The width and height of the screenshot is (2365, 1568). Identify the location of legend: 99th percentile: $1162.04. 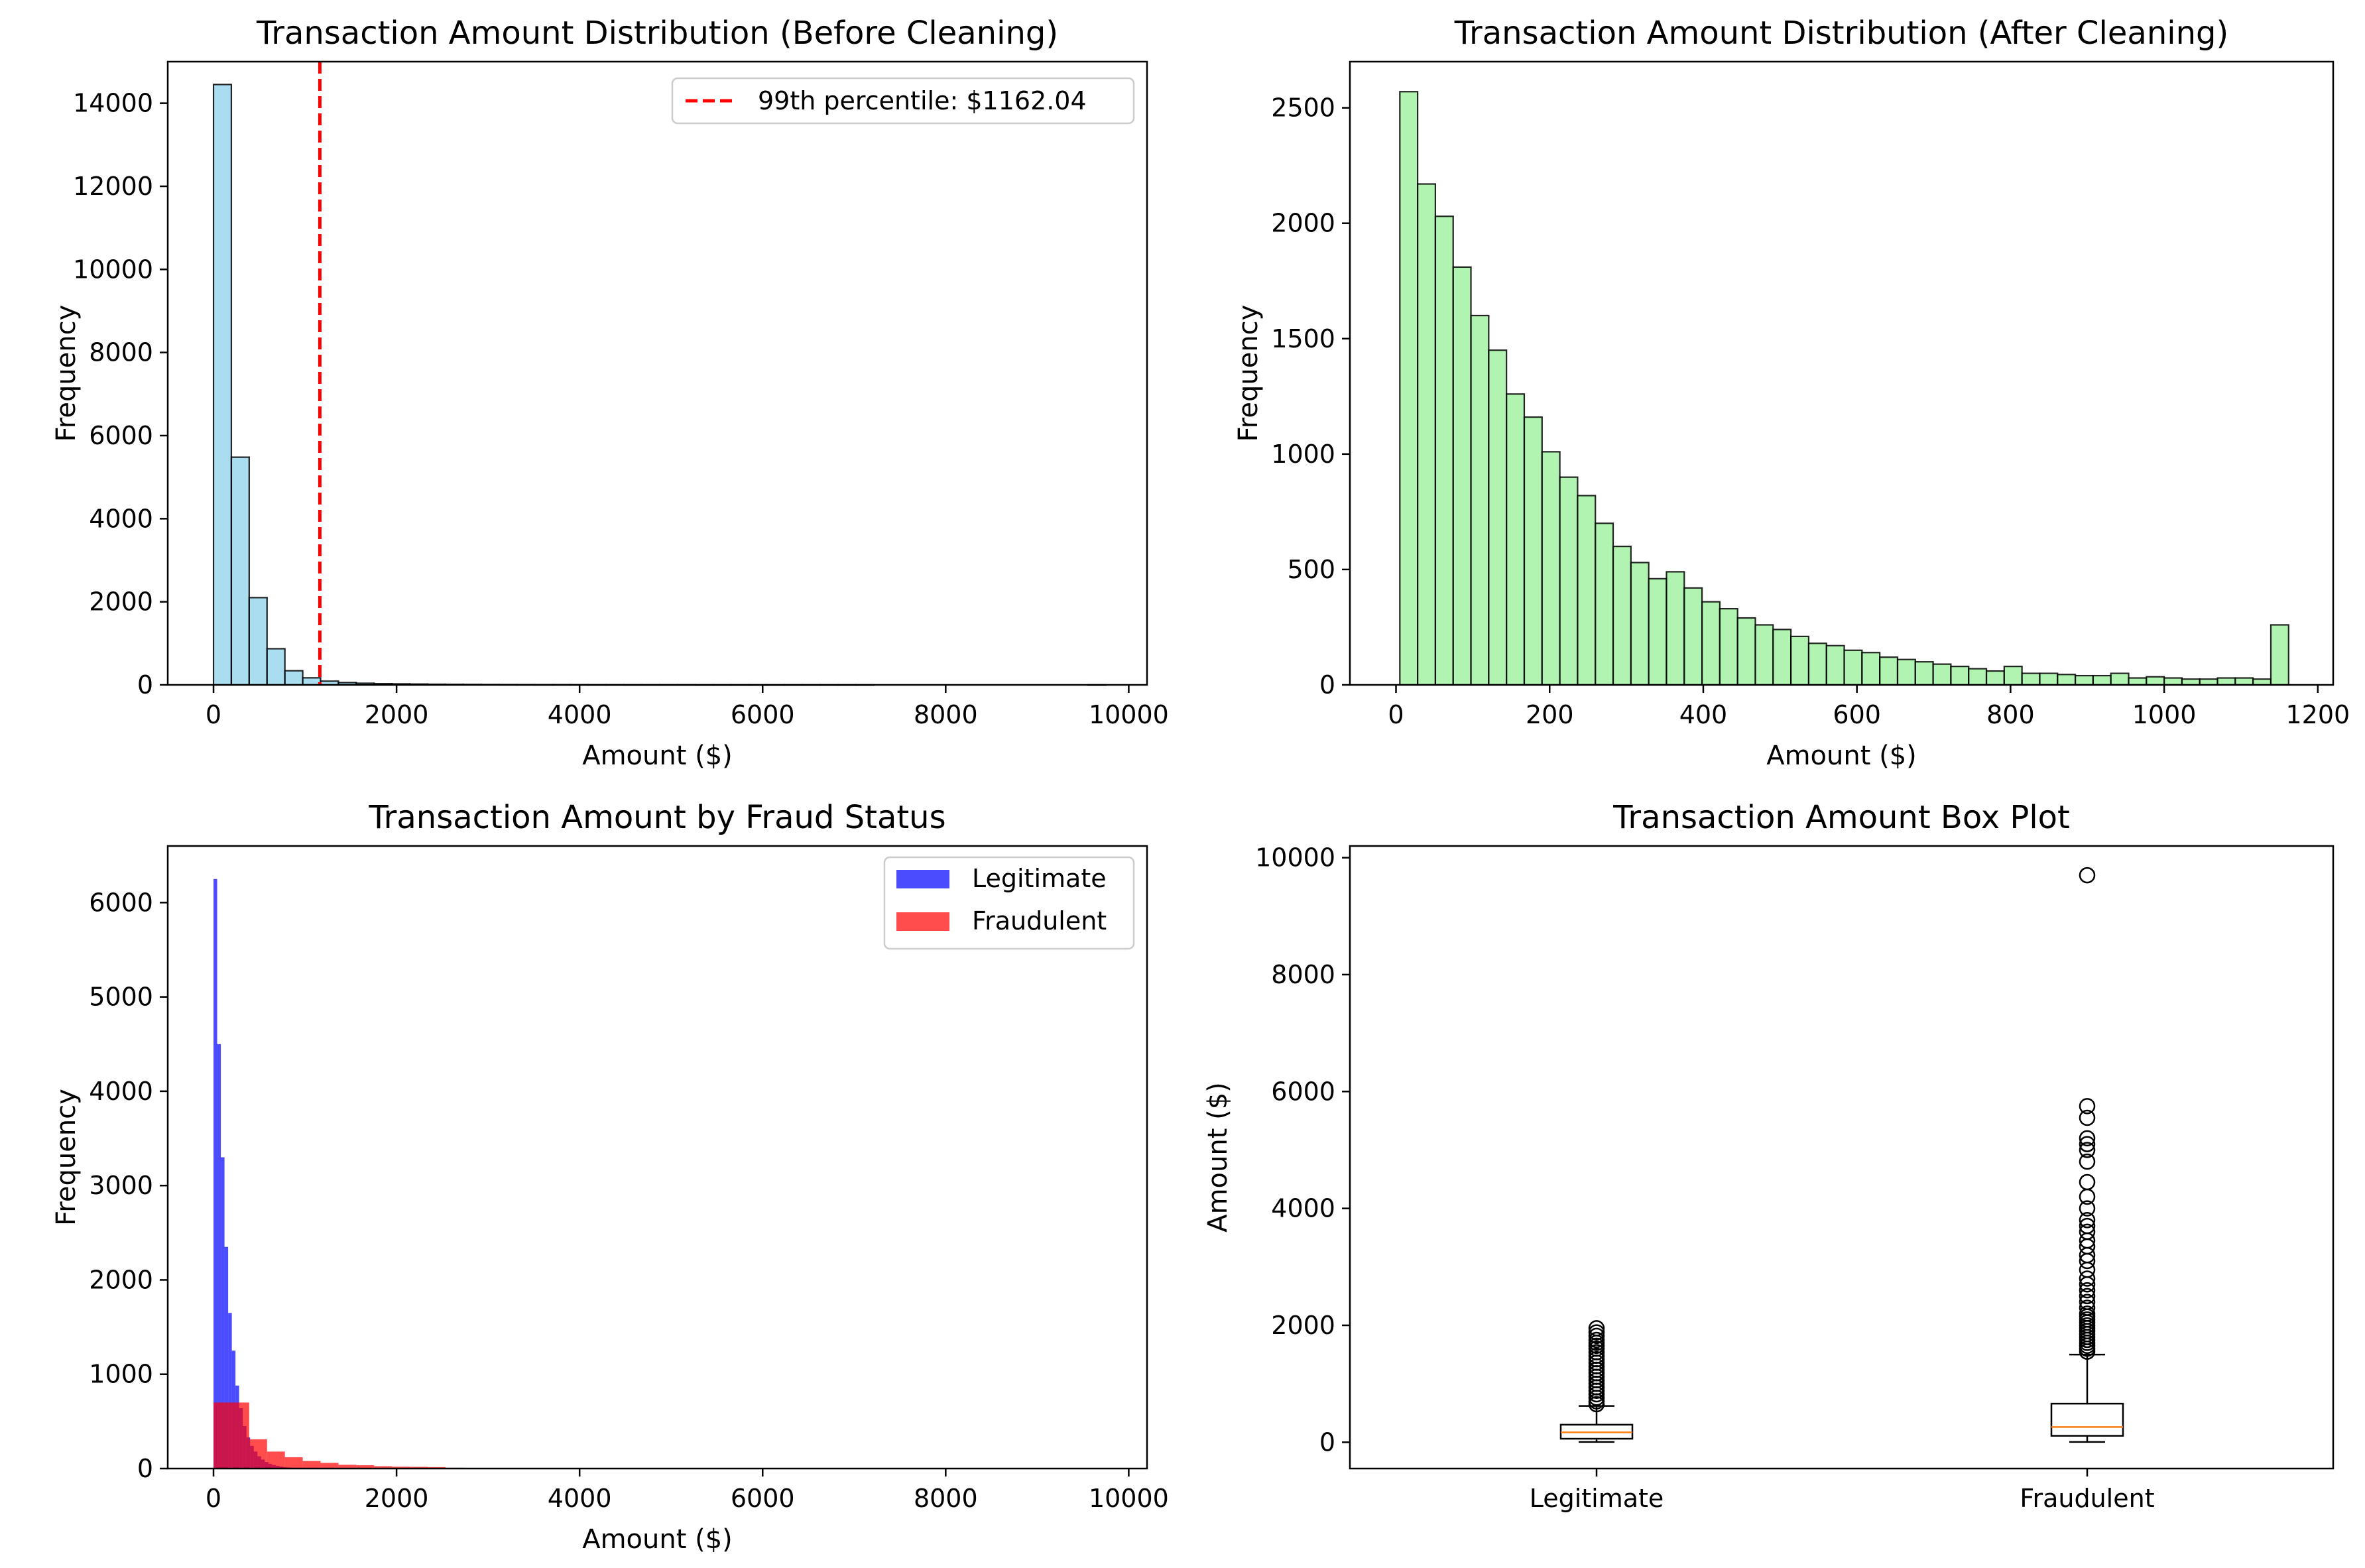
(903, 101).